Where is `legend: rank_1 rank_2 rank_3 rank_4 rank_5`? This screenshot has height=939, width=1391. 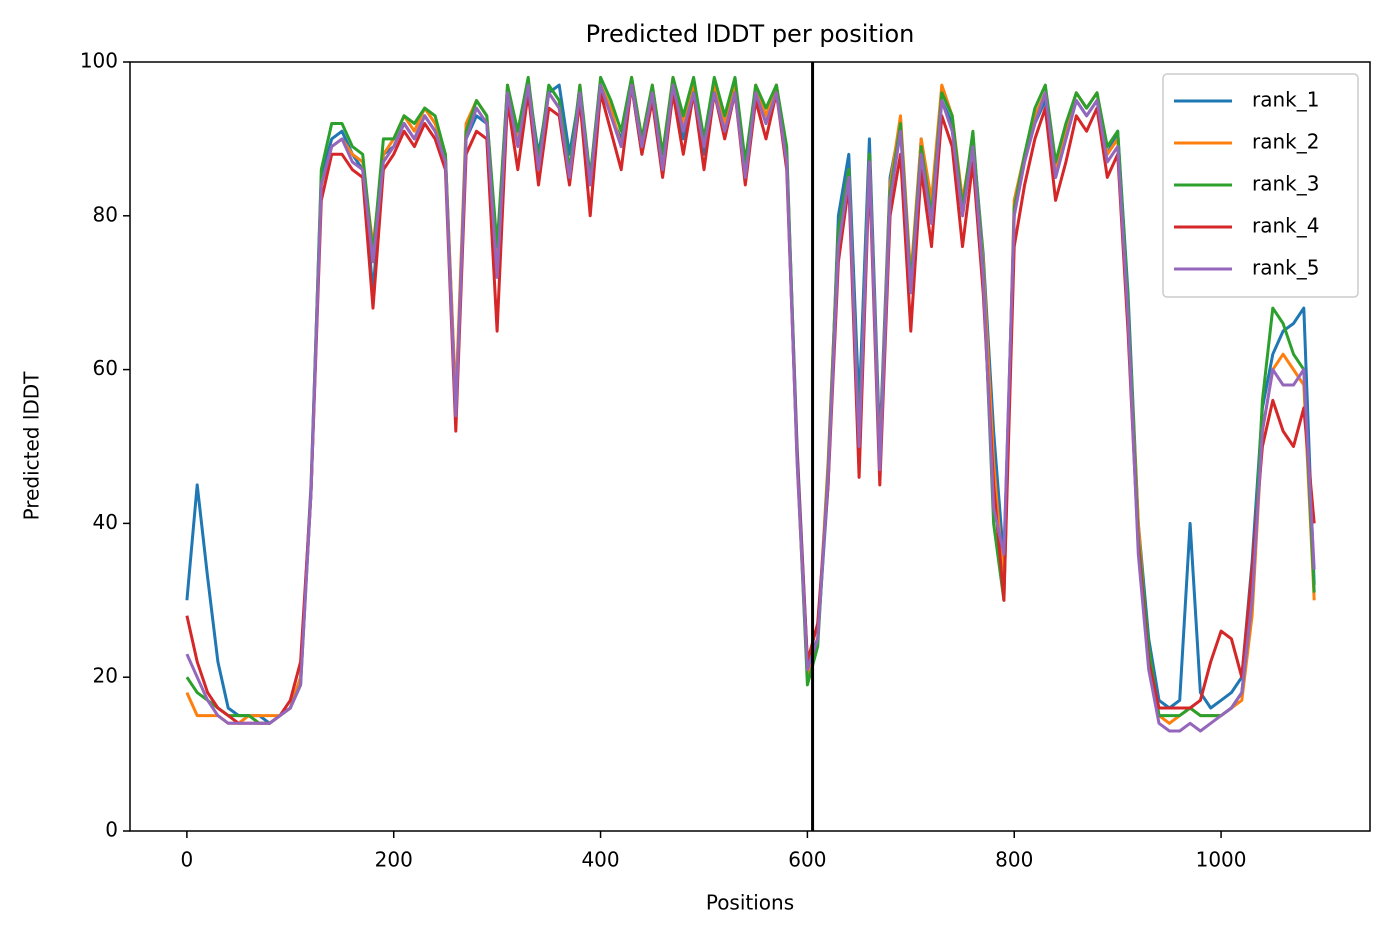 legend: rank_1 rank_2 rank_3 rank_4 rank_5 is located at coordinates (1260, 185).